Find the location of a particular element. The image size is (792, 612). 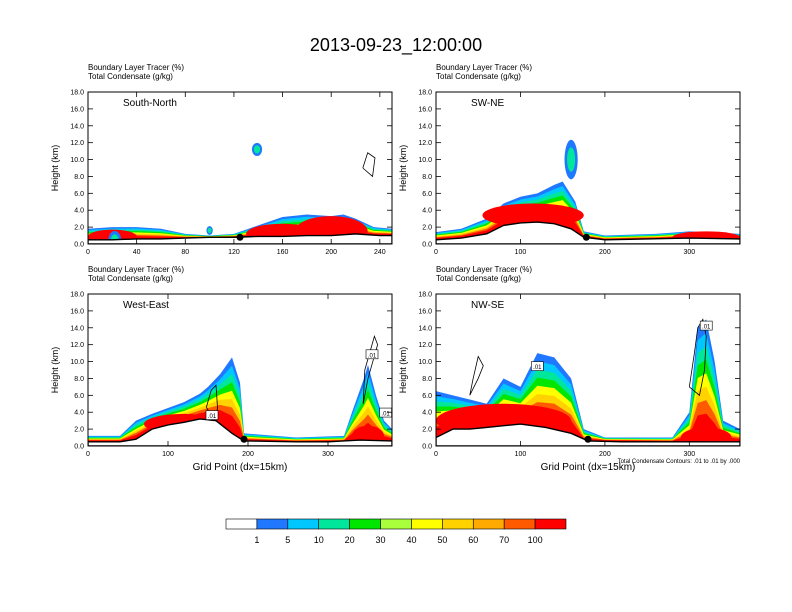

plot-area: .01 .01 is located at coordinates (588, 382).